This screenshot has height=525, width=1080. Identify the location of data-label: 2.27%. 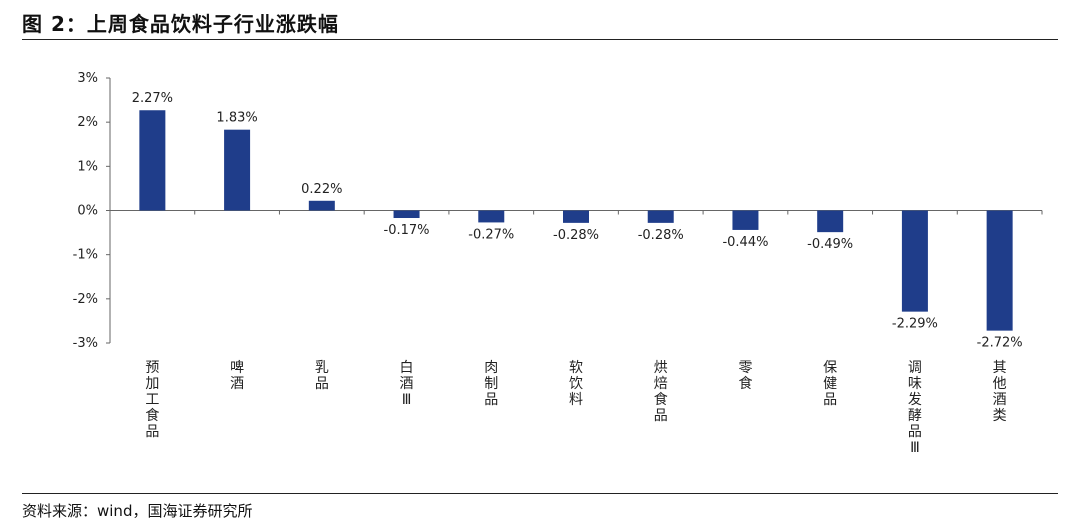
(152, 98).